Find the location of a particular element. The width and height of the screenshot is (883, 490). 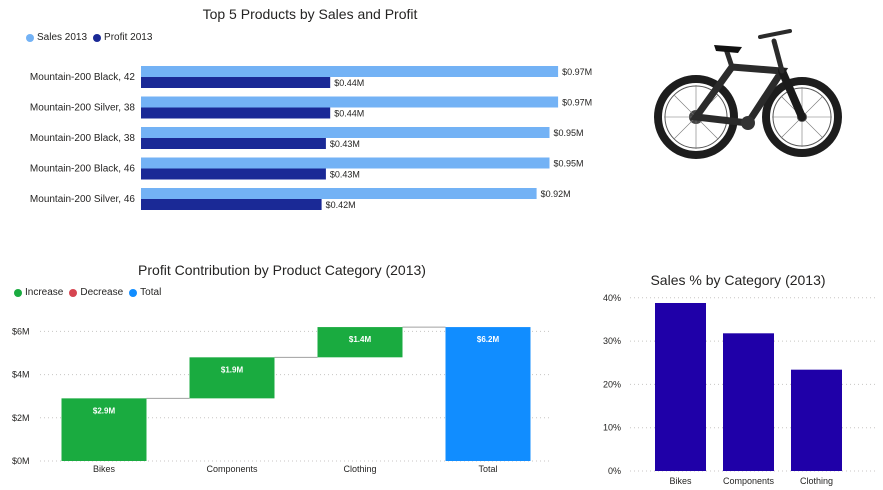

legend-increase-dot is located at coordinates (18, 292).